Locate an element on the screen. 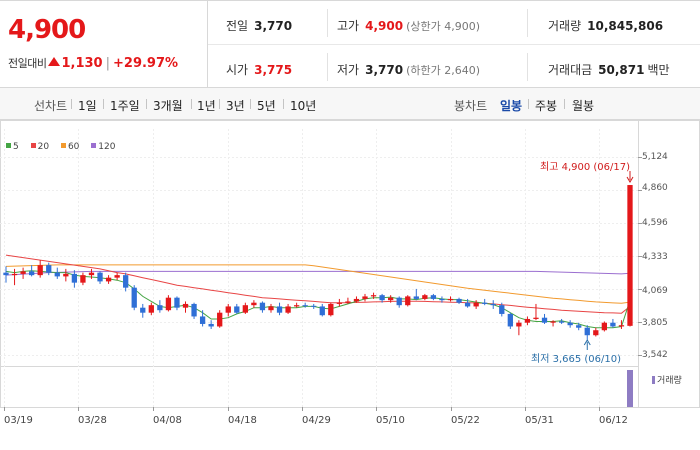 The height and width of the screenshot is (450, 700). volume-legend-swatch is located at coordinates (653, 380).